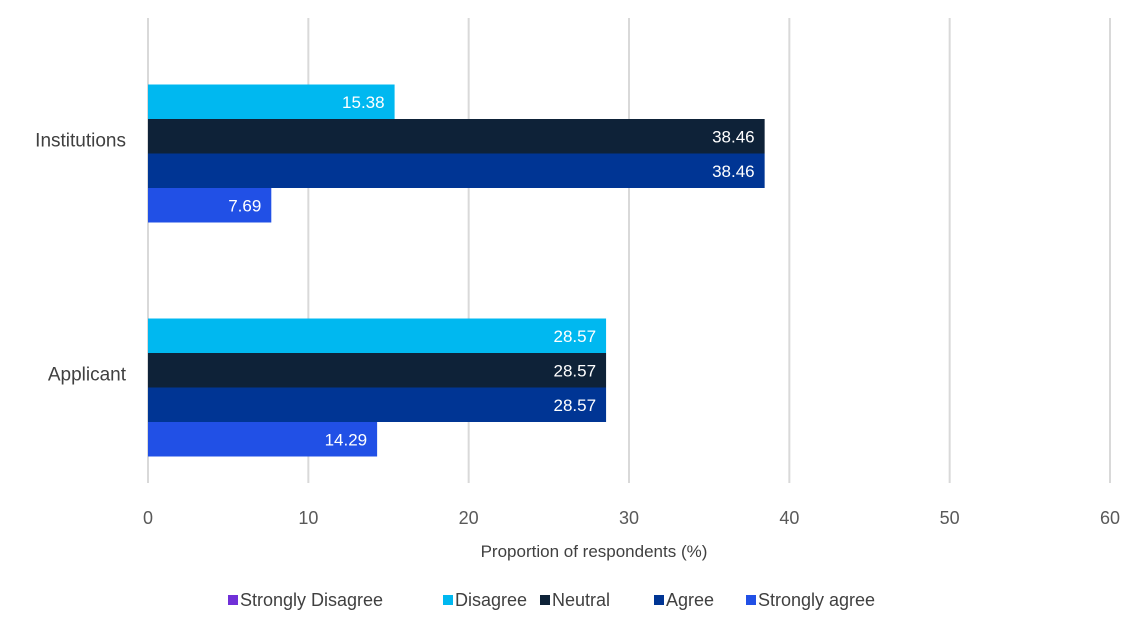  I want to click on x-tick-label: 10, so click(308, 518).